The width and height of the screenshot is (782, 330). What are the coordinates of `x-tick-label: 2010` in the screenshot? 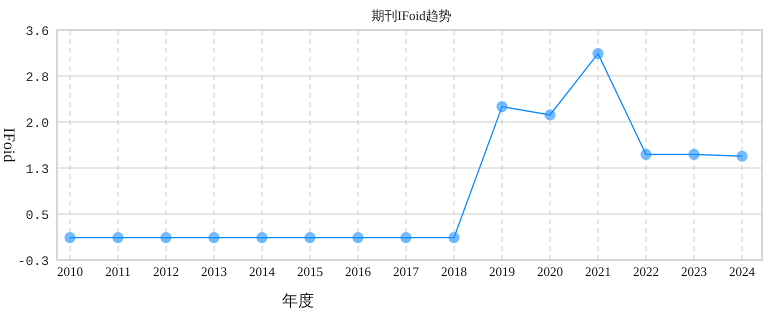 It's located at (70, 271).